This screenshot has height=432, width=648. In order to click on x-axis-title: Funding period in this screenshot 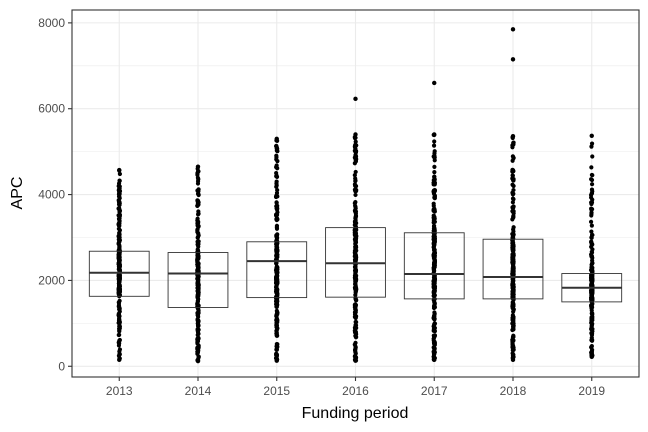, I will do `click(355, 413)`.